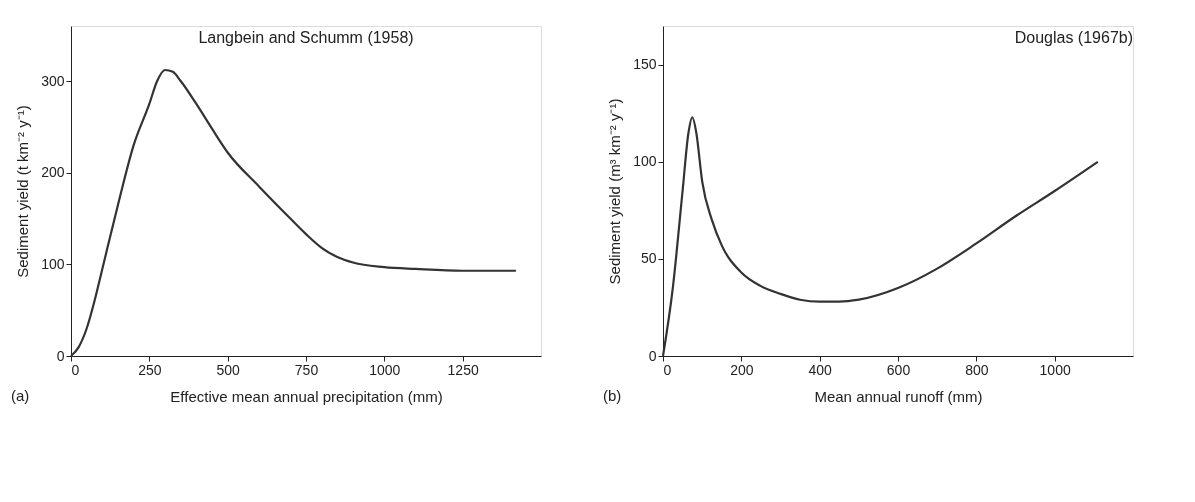 The height and width of the screenshot is (502, 1195). I want to click on y-tick-label: 50, so click(648, 258).